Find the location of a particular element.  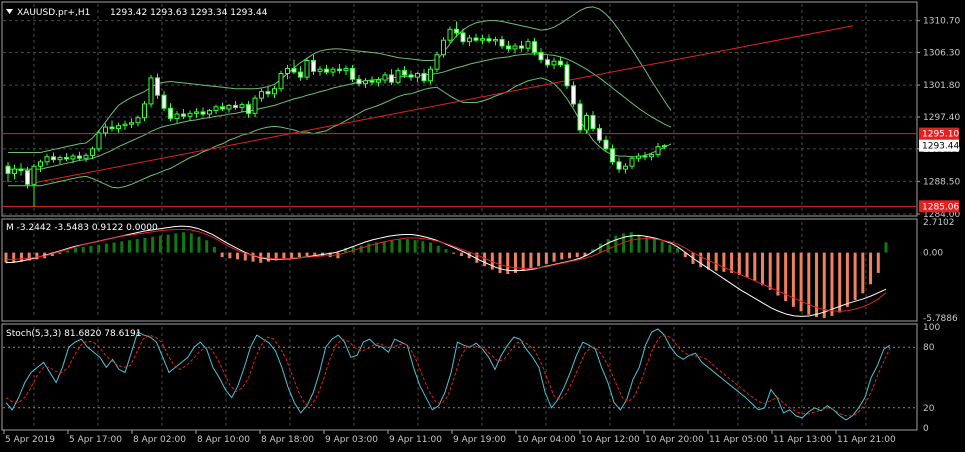

symbol-menu-icon is located at coordinates (9, 11).